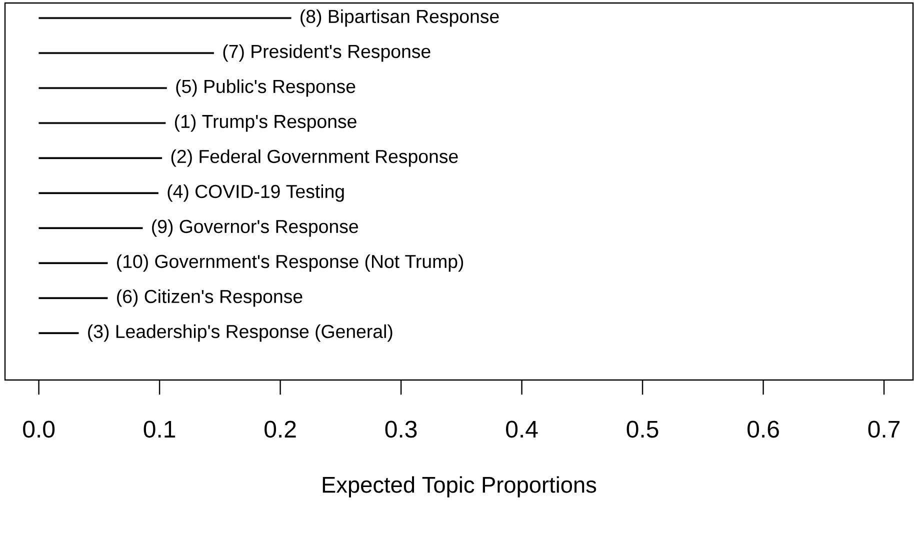  What do you see at coordinates (459, 487) in the screenshot?
I see `x-axis-title: Expected Topic Proportions` at bounding box center [459, 487].